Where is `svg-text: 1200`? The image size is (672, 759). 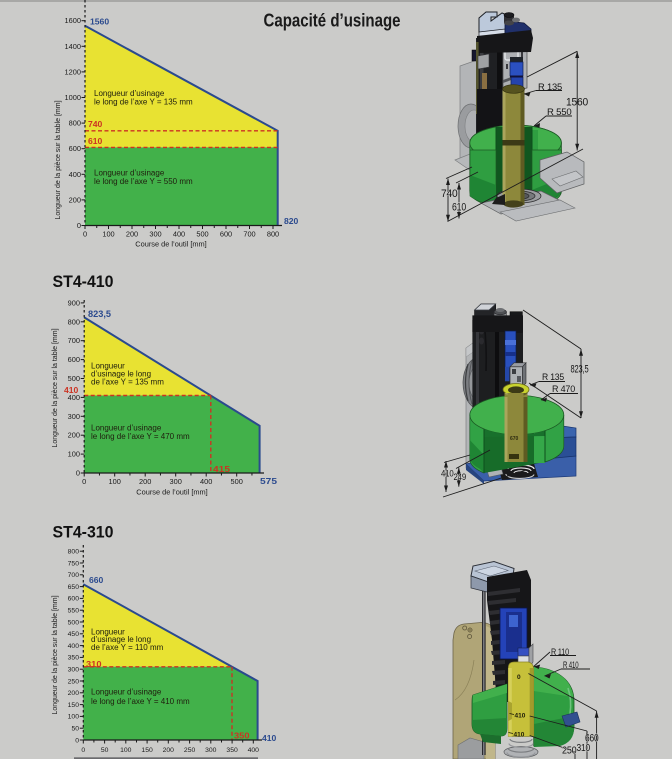 svg-text: 1200 is located at coordinates (73, 71).